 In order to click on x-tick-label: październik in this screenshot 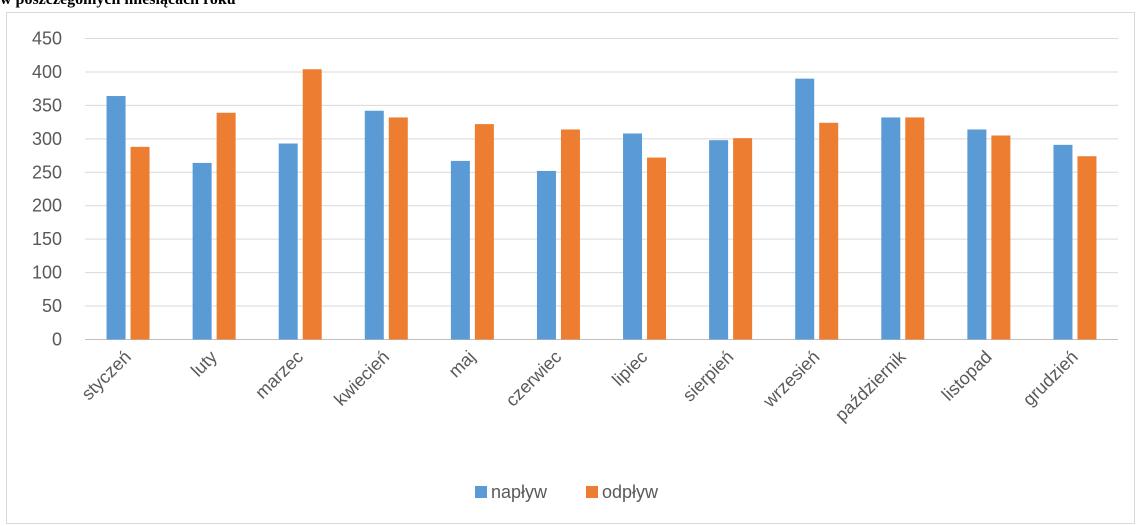, I will do `click(870, 385)`.